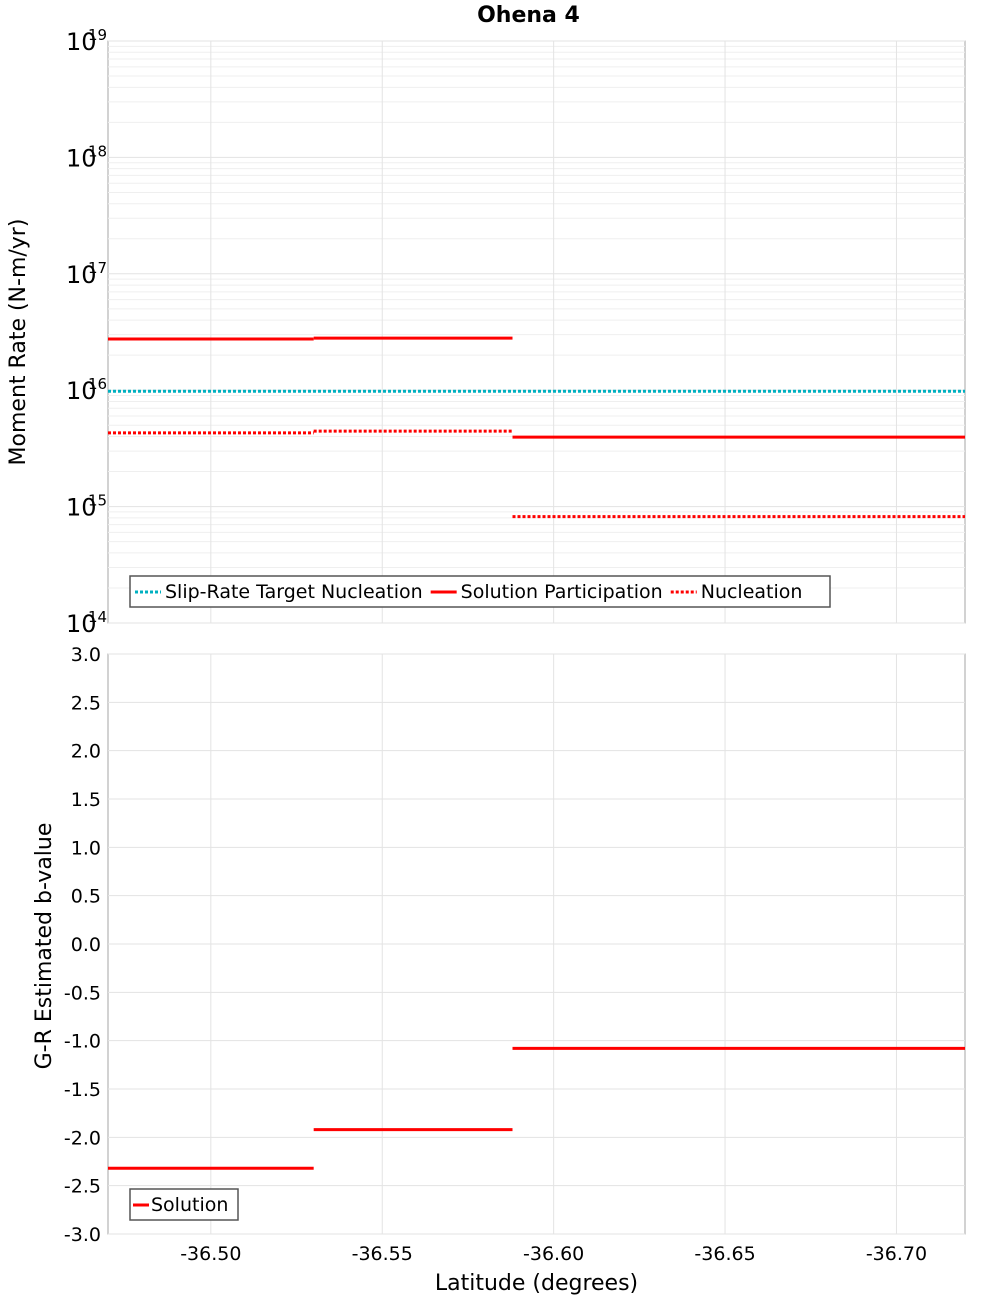 The height and width of the screenshot is (1300, 1000). Describe the element at coordinates (97, 501) in the screenshot. I see `y-tick-exponent: 15` at that location.